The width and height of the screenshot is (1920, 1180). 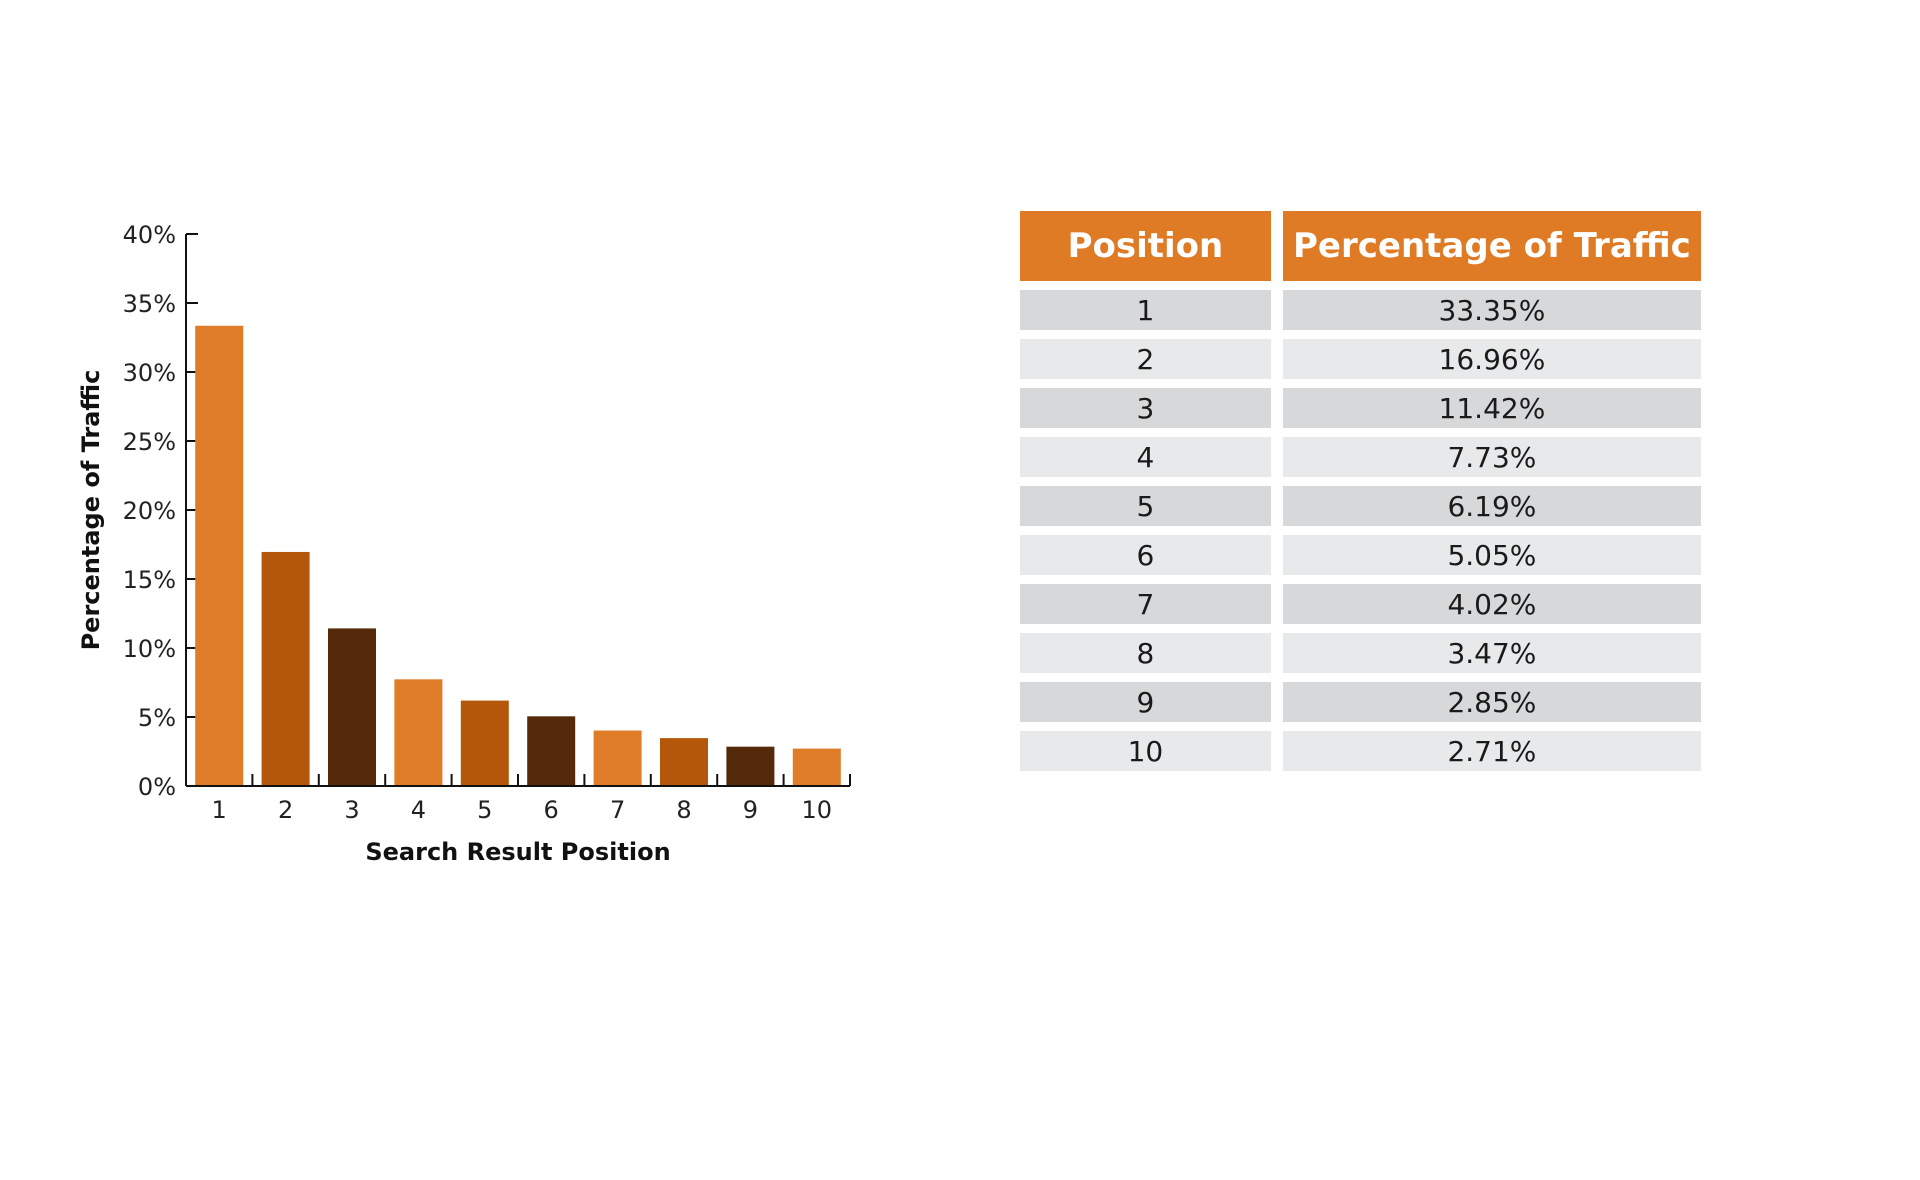 What do you see at coordinates (1145, 359) in the screenshot?
I see `position-cell: 2` at bounding box center [1145, 359].